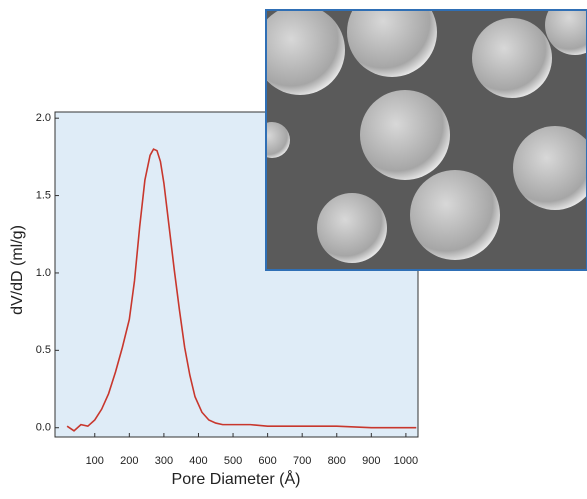 The image size is (587, 499). What do you see at coordinates (406, 461) in the screenshot?
I see `x-tick-label: 1000` at bounding box center [406, 461].